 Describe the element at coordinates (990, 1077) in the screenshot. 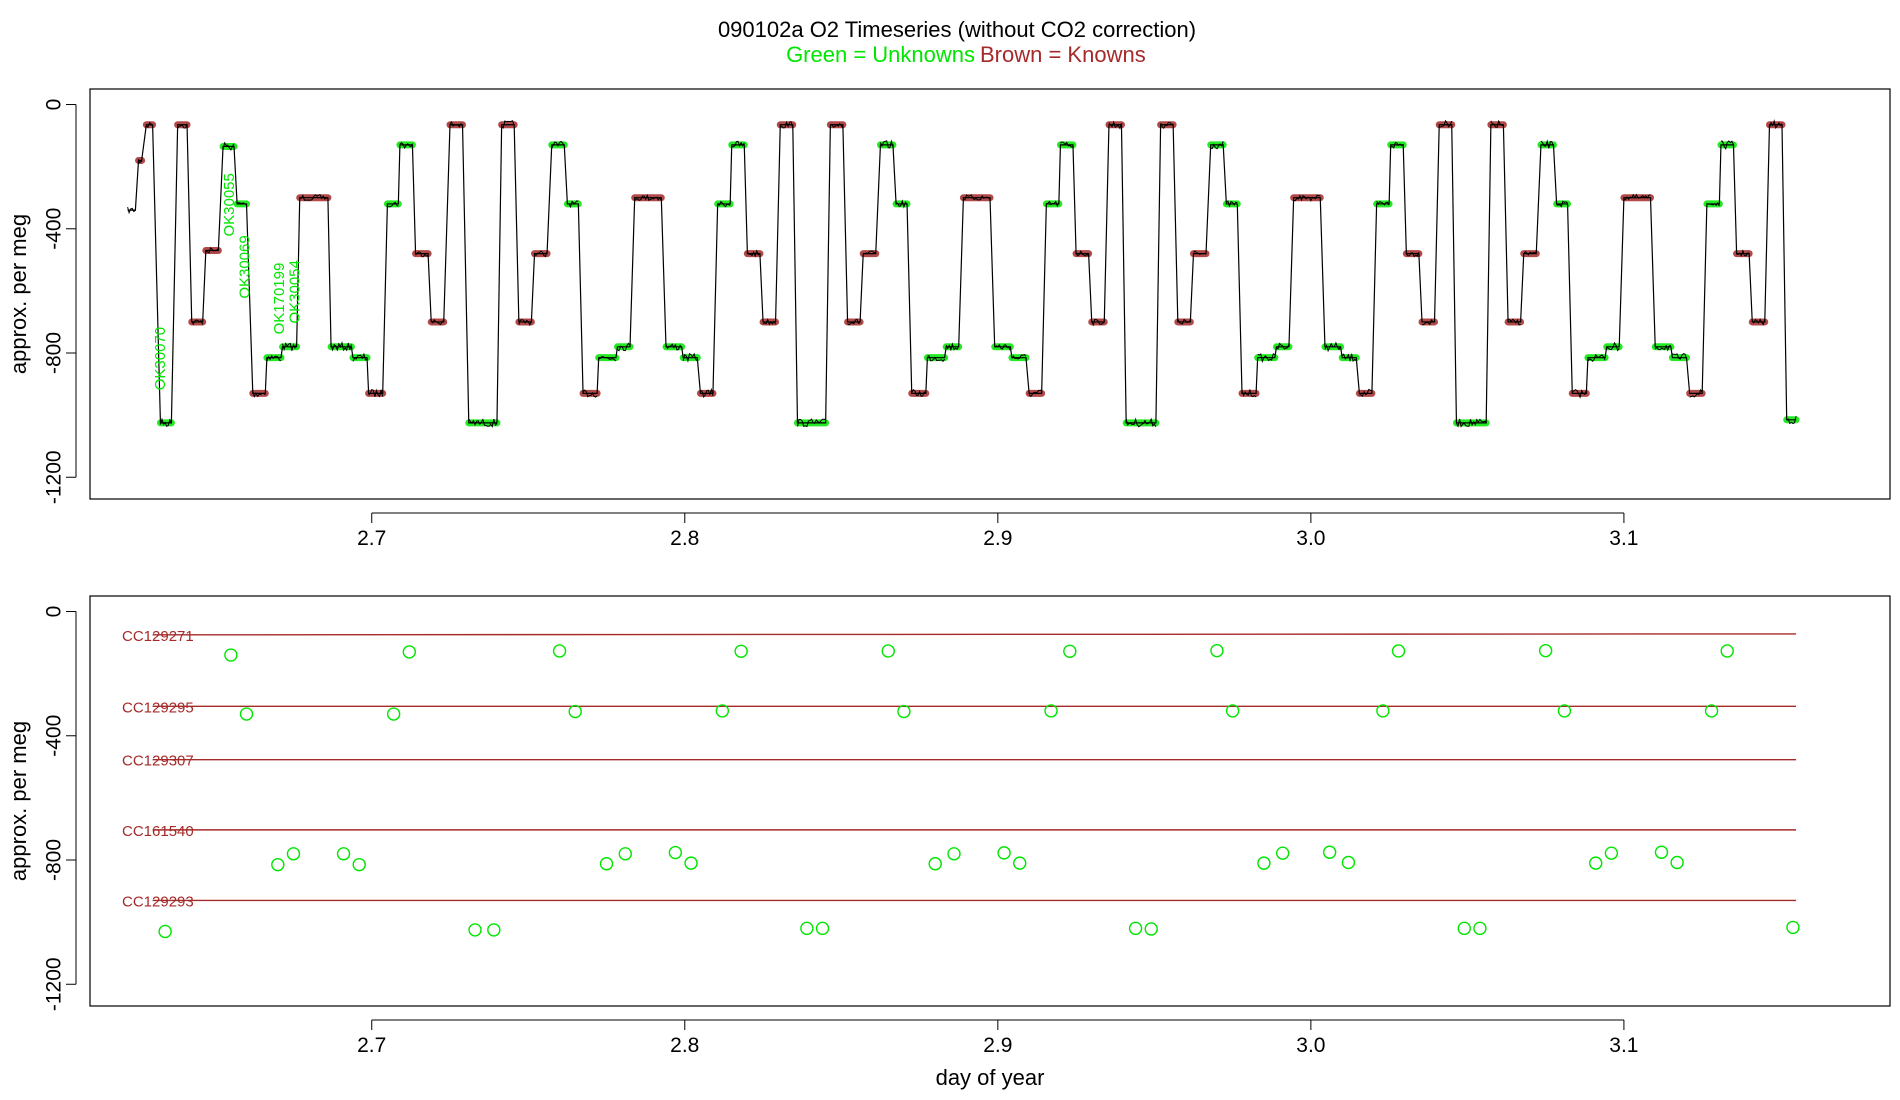

I see `x-axis-label: day of year` at that location.